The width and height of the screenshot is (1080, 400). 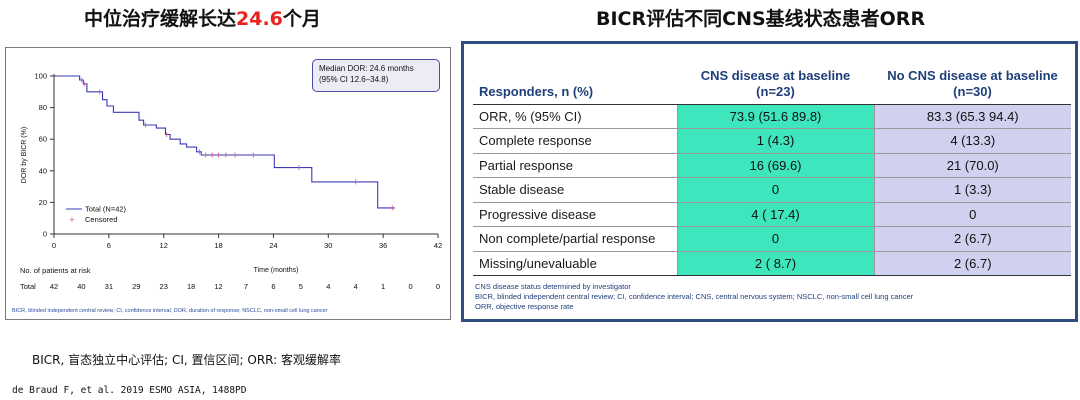 I want to click on risk-count: 29, so click(x=136, y=286).